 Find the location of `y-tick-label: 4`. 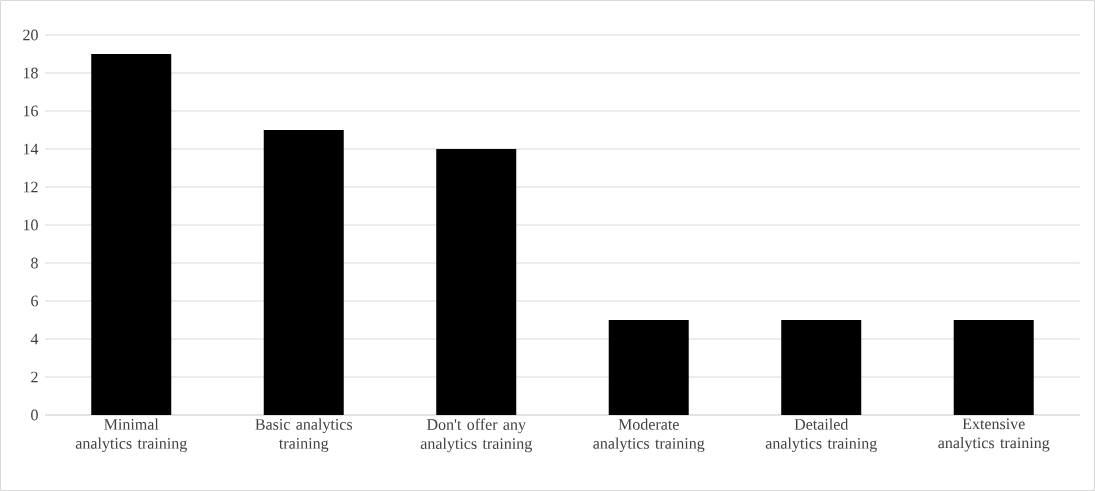

y-tick-label: 4 is located at coordinates (34, 339).